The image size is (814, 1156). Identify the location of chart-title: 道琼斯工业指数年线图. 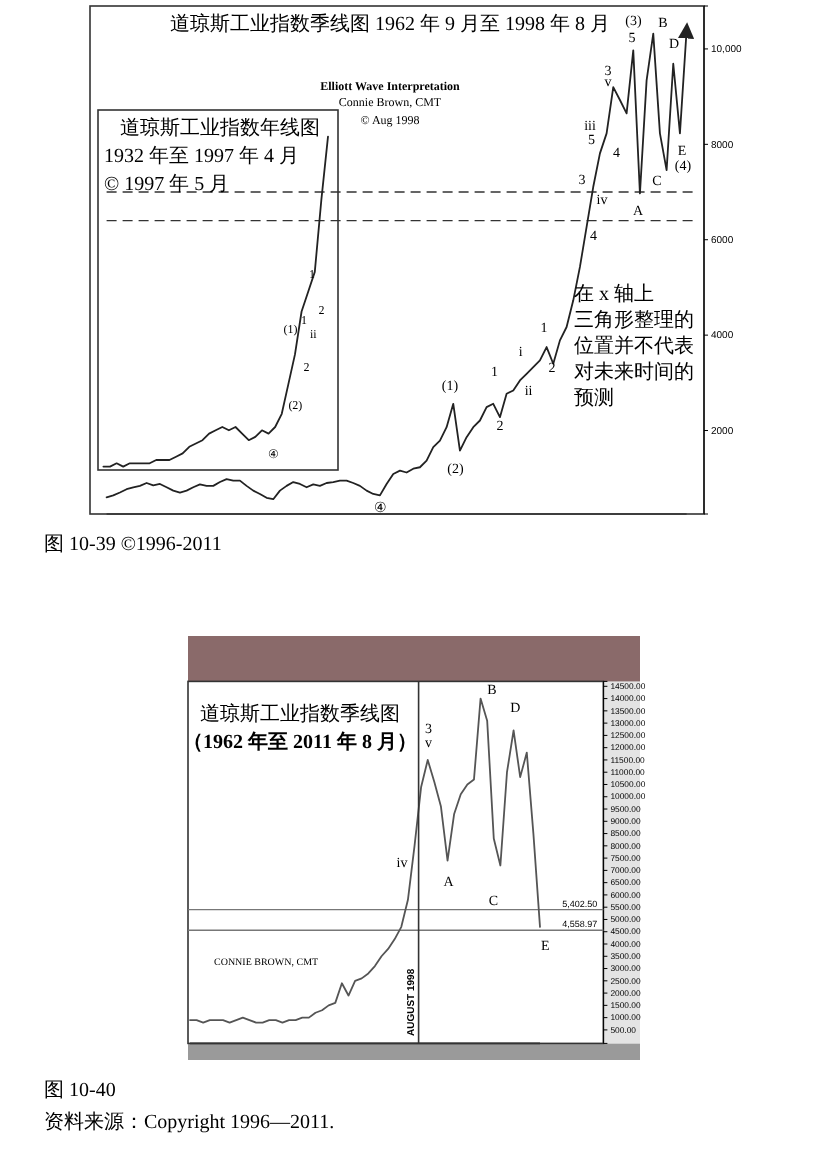
(220, 128).